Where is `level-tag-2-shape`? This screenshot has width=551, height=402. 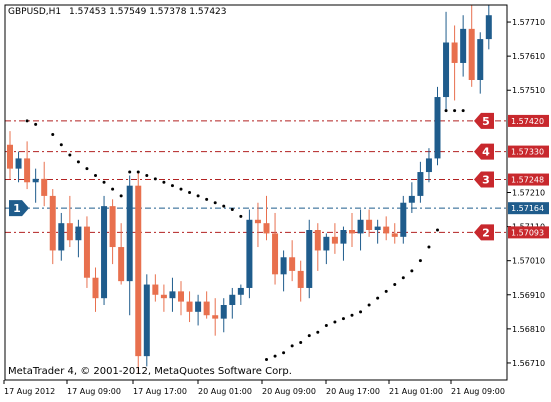 level-tag-2-shape is located at coordinates (484, 232).